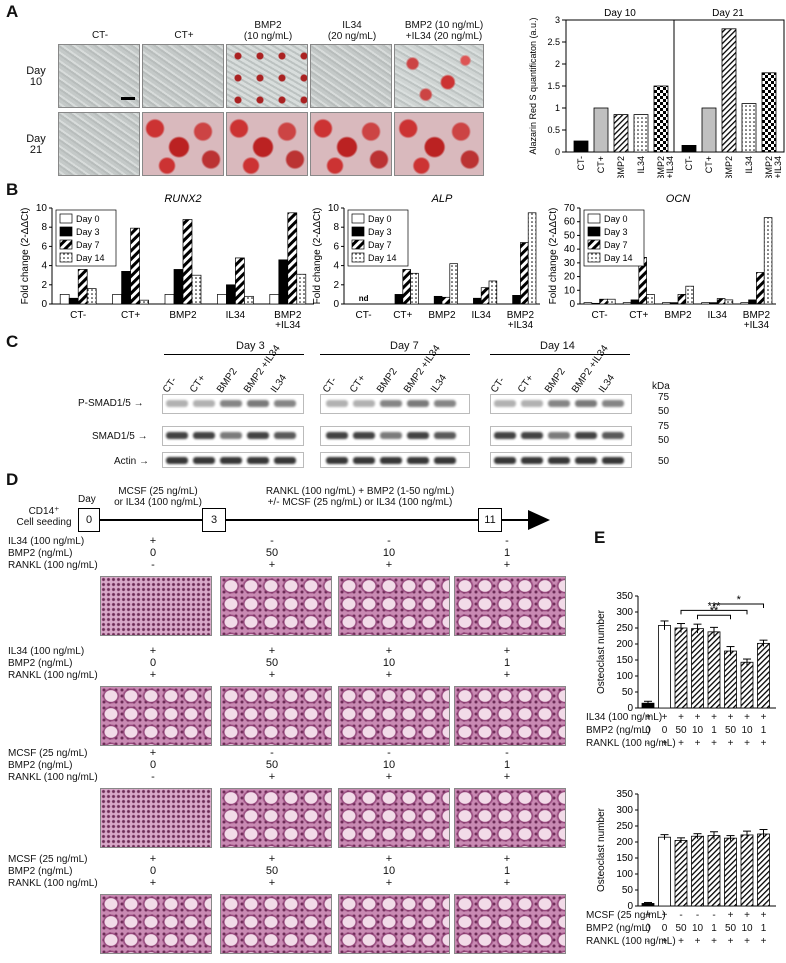 The height and width of the screenshot is (963, 786). I want to click on condition-label: BMP2 (ng/mL), so click(40, 765).